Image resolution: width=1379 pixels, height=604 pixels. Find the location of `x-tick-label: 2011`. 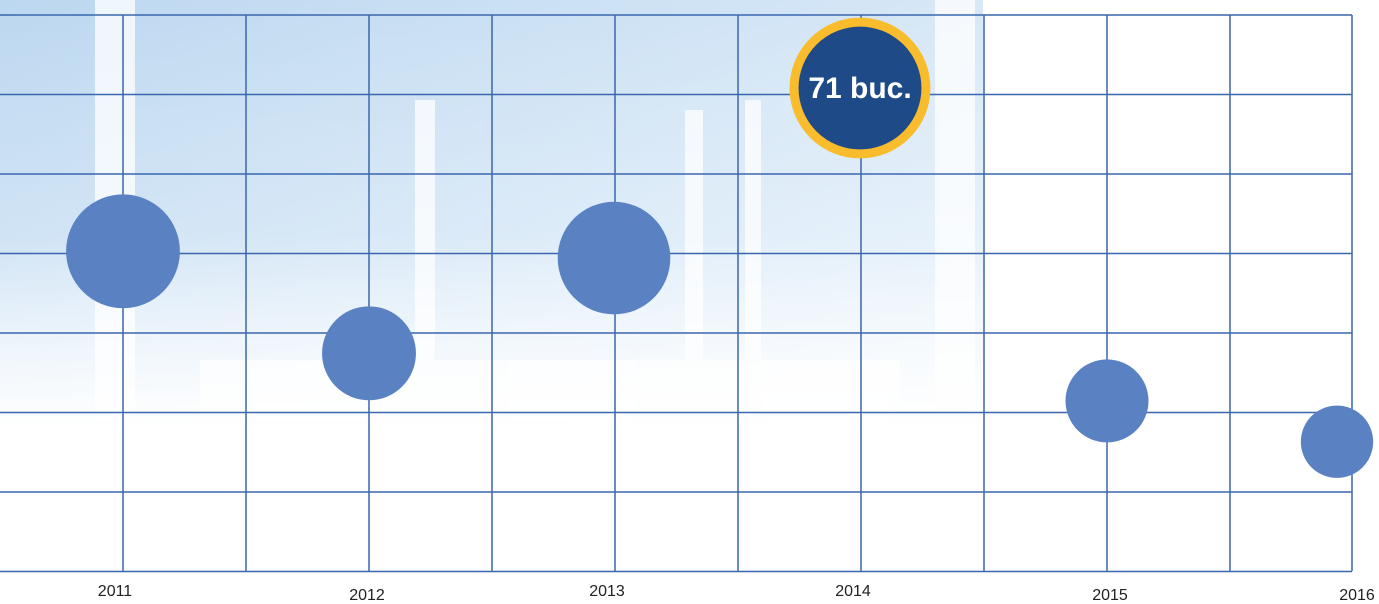

x-tick-label: 2011 is located at coordinates (115, 591).